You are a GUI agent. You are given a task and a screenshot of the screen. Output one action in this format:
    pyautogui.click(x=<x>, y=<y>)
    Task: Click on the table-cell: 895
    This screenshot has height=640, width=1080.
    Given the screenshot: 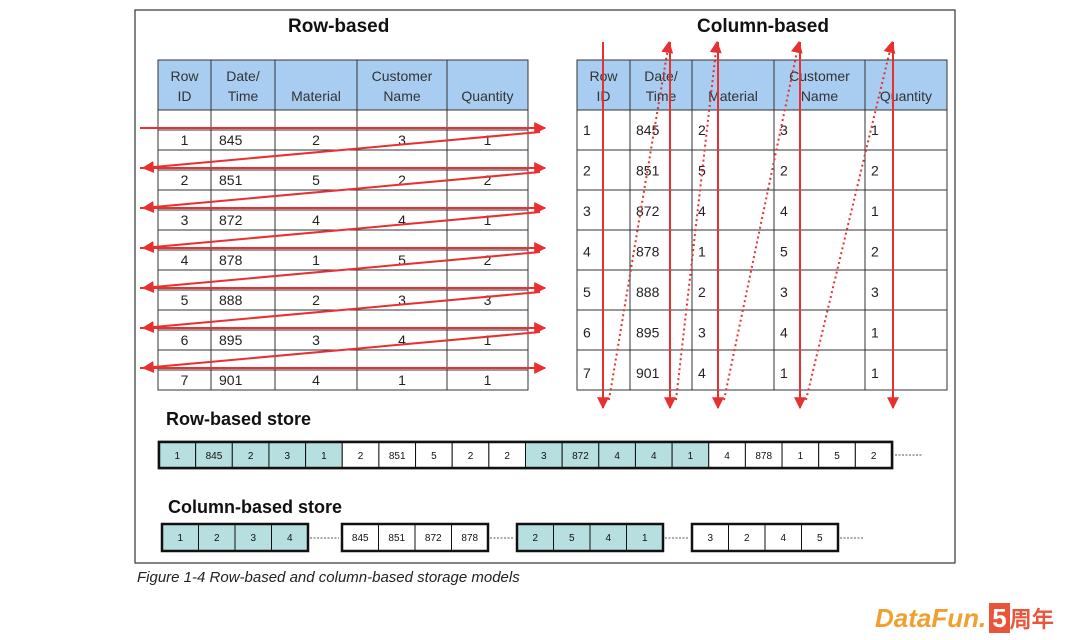 What is the action you would take?
    pyautogui.click(x=231, y=340)
    